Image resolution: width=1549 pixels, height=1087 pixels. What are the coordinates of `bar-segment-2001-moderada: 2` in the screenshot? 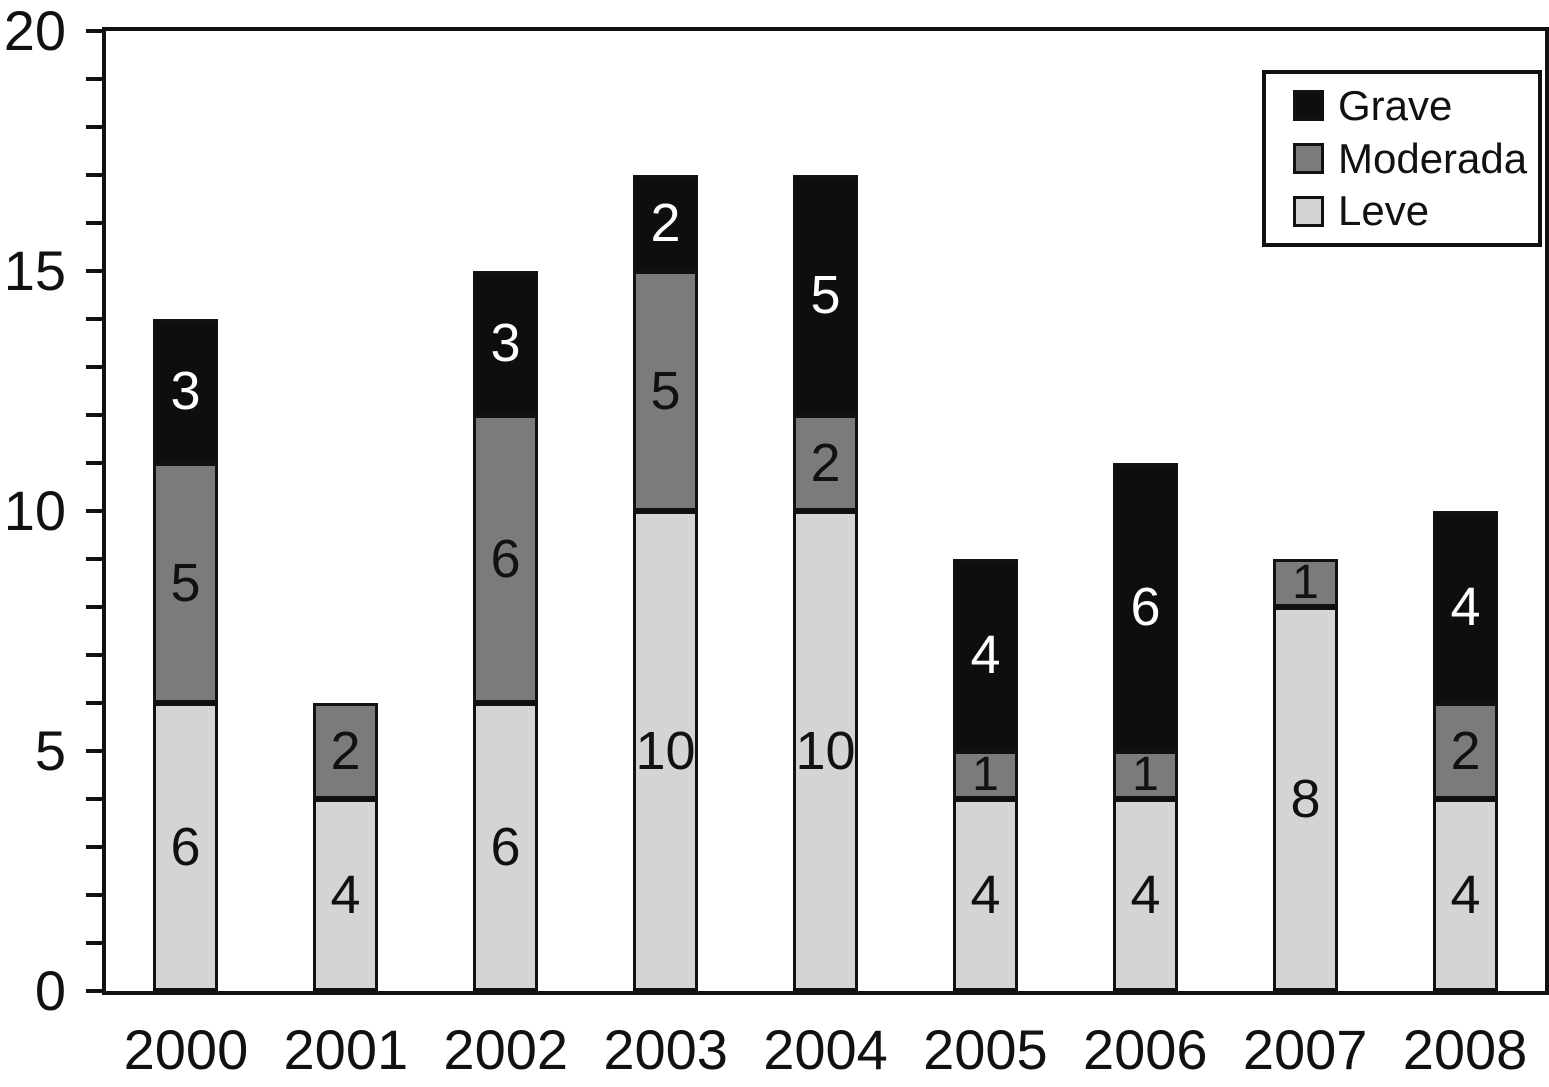 It's located at (345, 751).